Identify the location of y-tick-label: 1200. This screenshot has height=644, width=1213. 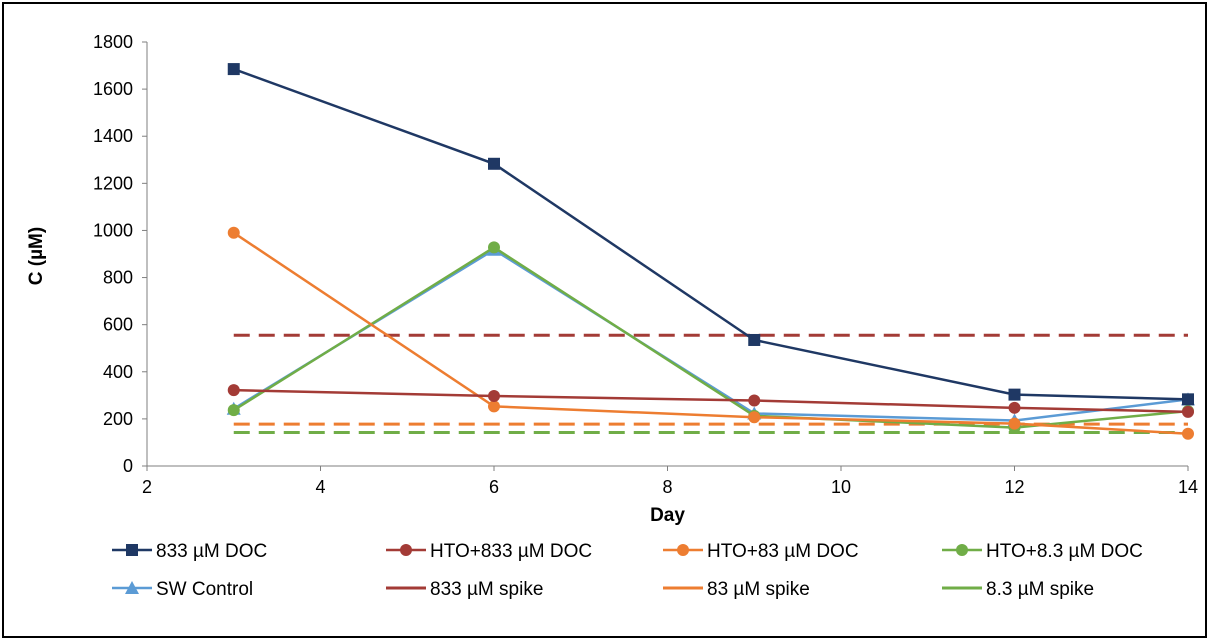
(113, 183).